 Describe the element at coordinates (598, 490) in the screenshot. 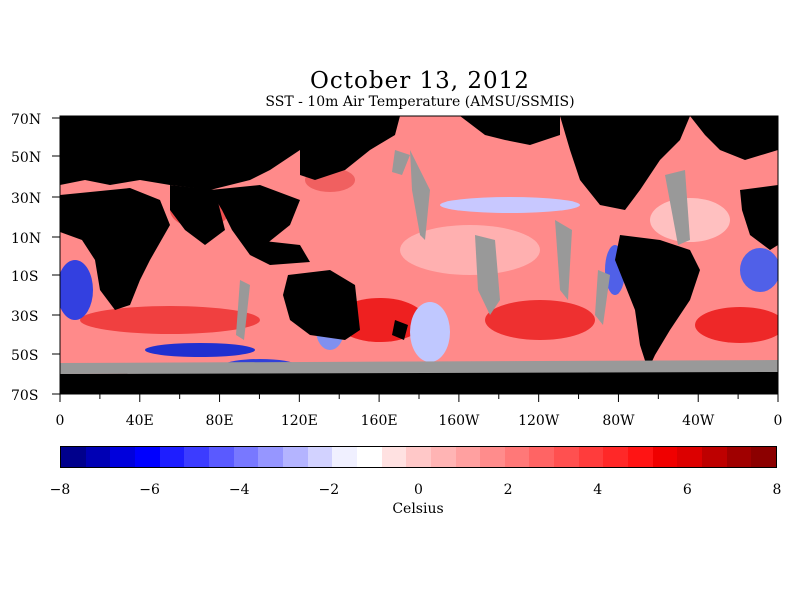

I see `colorbar-tick-label: 4` at that location.